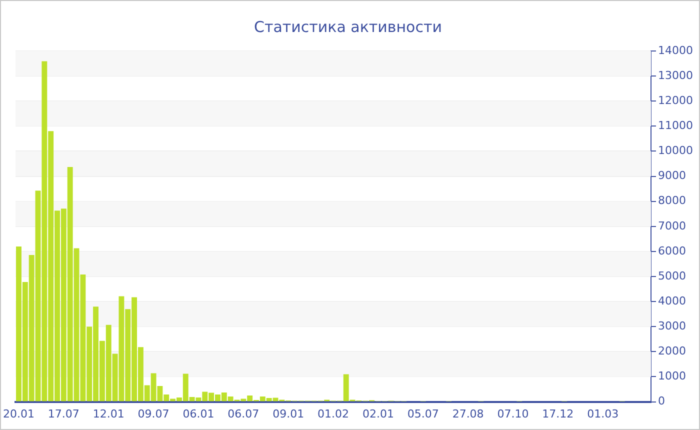 The image size is (700, 430). What do you see at coordinates (672, 201) in the screenshot?
I see `y-tick-label: 8000` at bounding box center [672, 201].